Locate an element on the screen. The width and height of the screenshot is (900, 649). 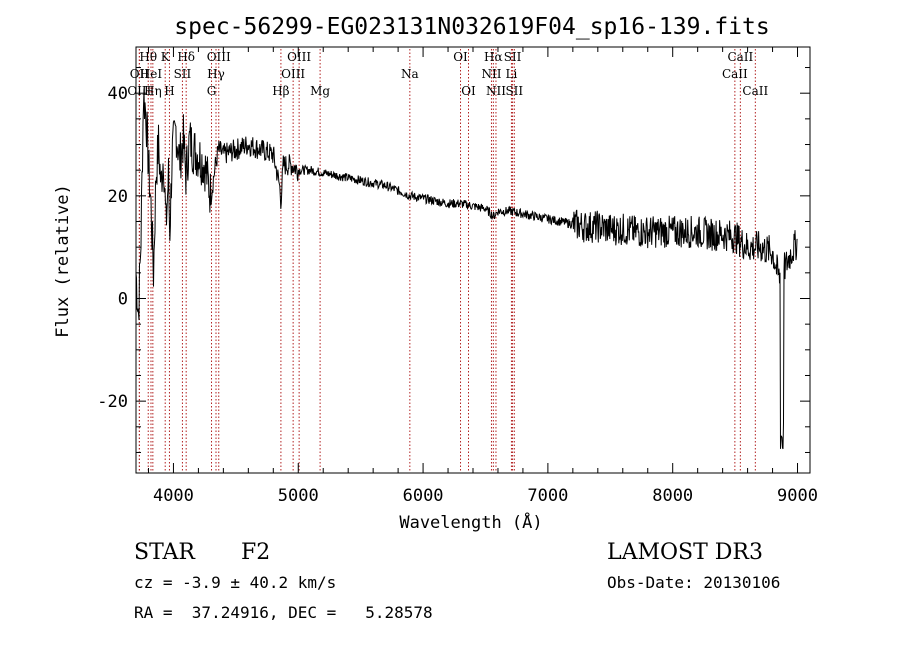
y-tick-label: 20 is located at coordinates (118, 197).